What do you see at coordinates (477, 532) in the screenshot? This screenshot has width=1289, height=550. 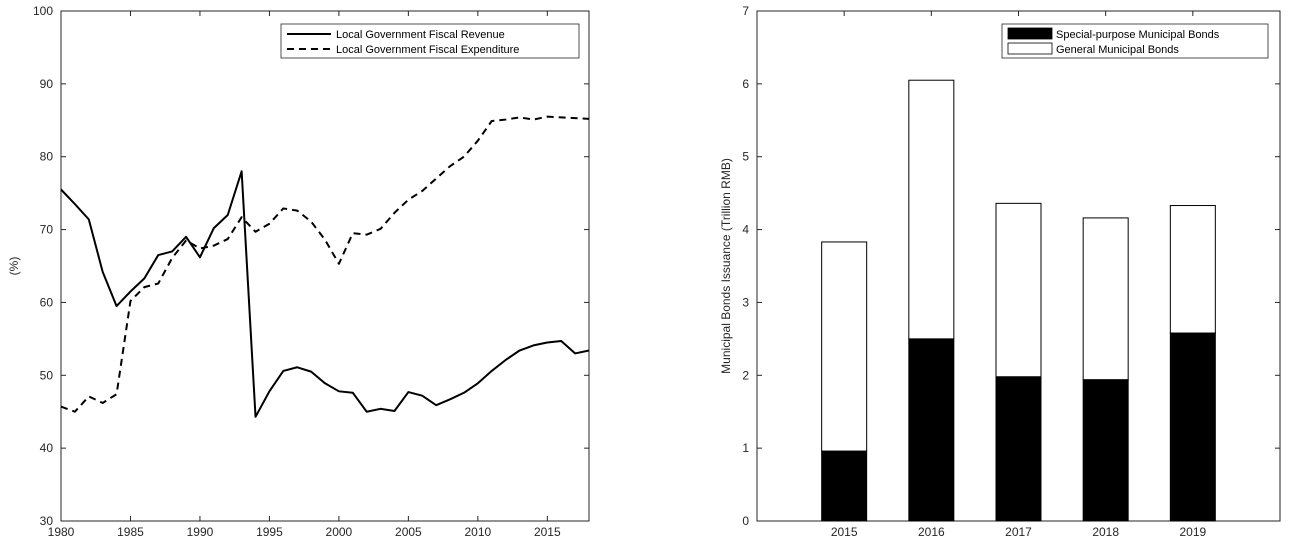 I see `line-chart-x-tick-label: 2010` at bounding box center [477, 532].